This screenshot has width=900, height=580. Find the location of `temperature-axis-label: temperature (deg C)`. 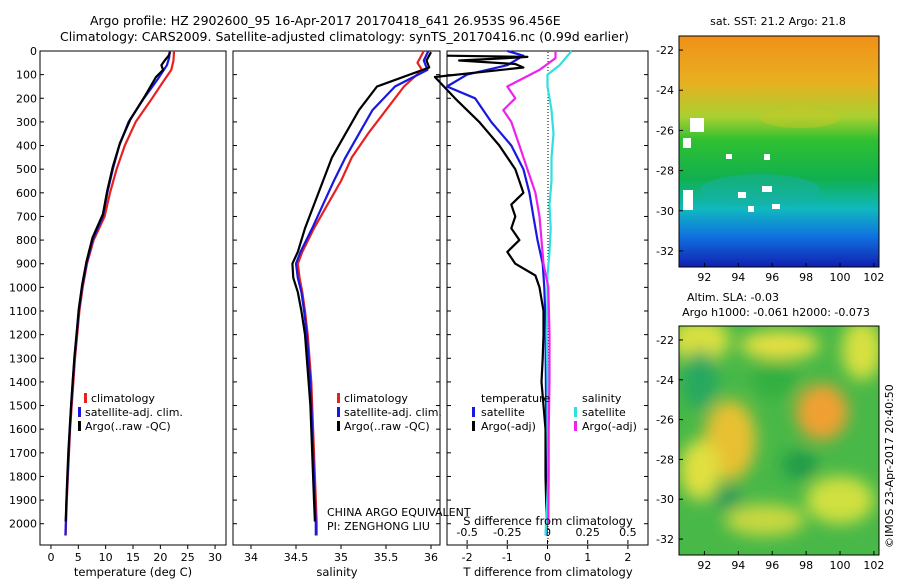

temperature-axis-label: temperature (deg C) is located at coordinates (133, 572).